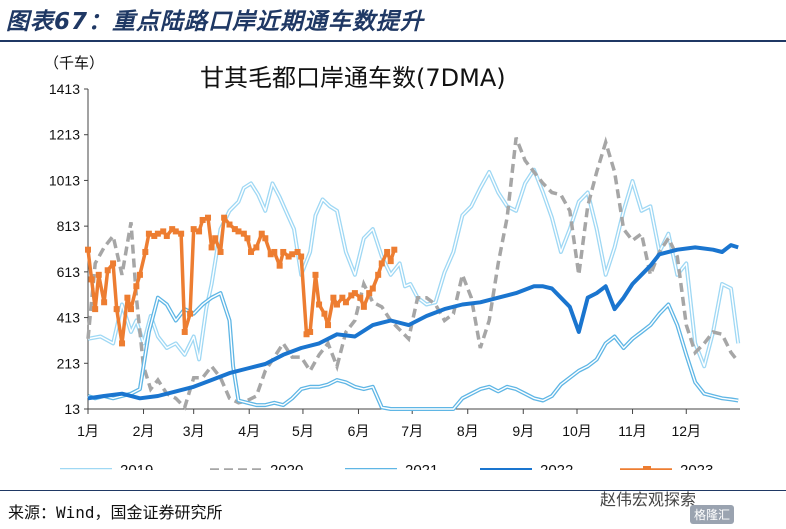 The width and height of the screenshot is (786, 529). What do you see at coordinates (286, 466) in the screenshot?
I see `legend-label-2020: 2020` at bounding box center [286, 466].